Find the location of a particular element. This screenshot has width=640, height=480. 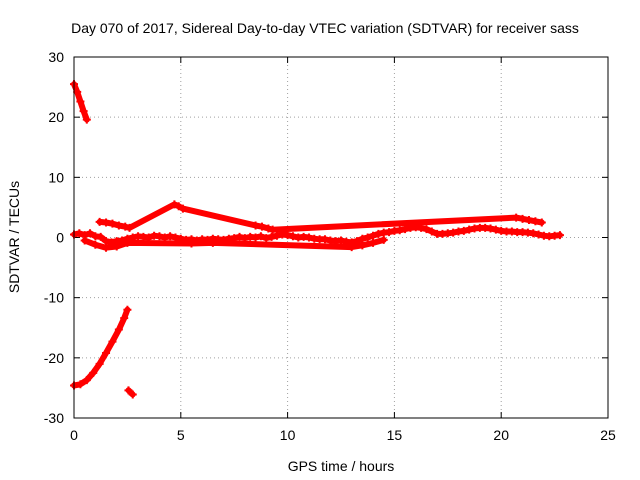

x-tick-label: 15 is located at coordinates (395, 435).